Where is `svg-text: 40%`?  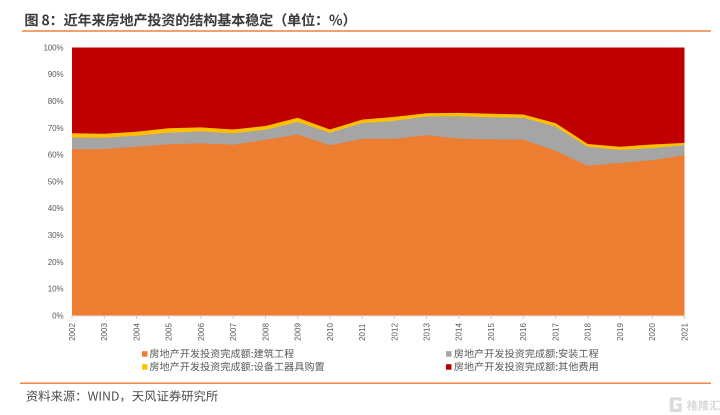
svg-text: 40% is located at coordinates (56, 208).